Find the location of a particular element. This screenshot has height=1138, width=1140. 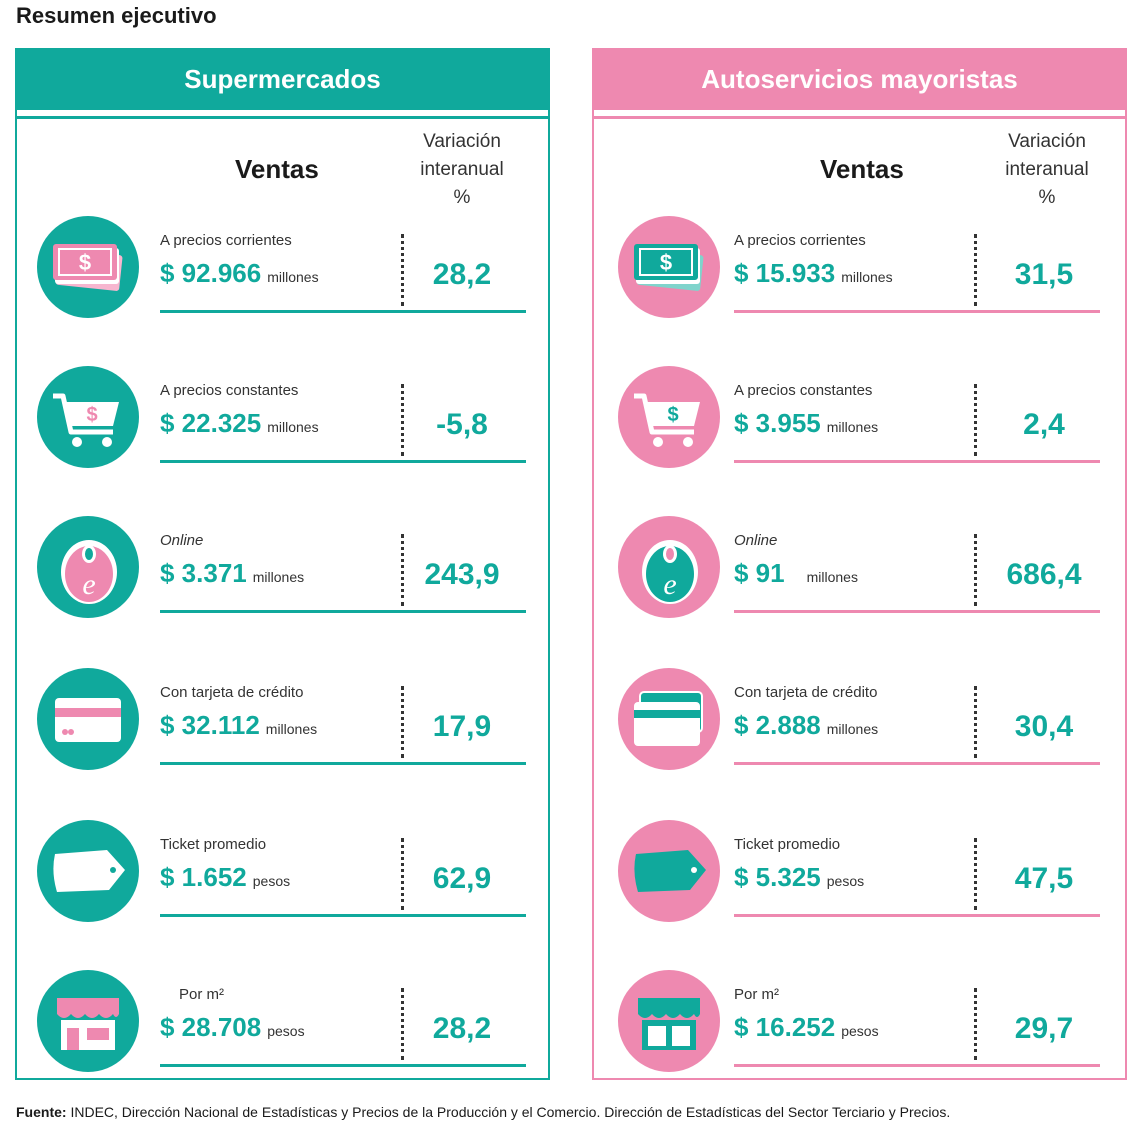

variation-column-header: Variación interanual % is located at coordinates (1047, 169).